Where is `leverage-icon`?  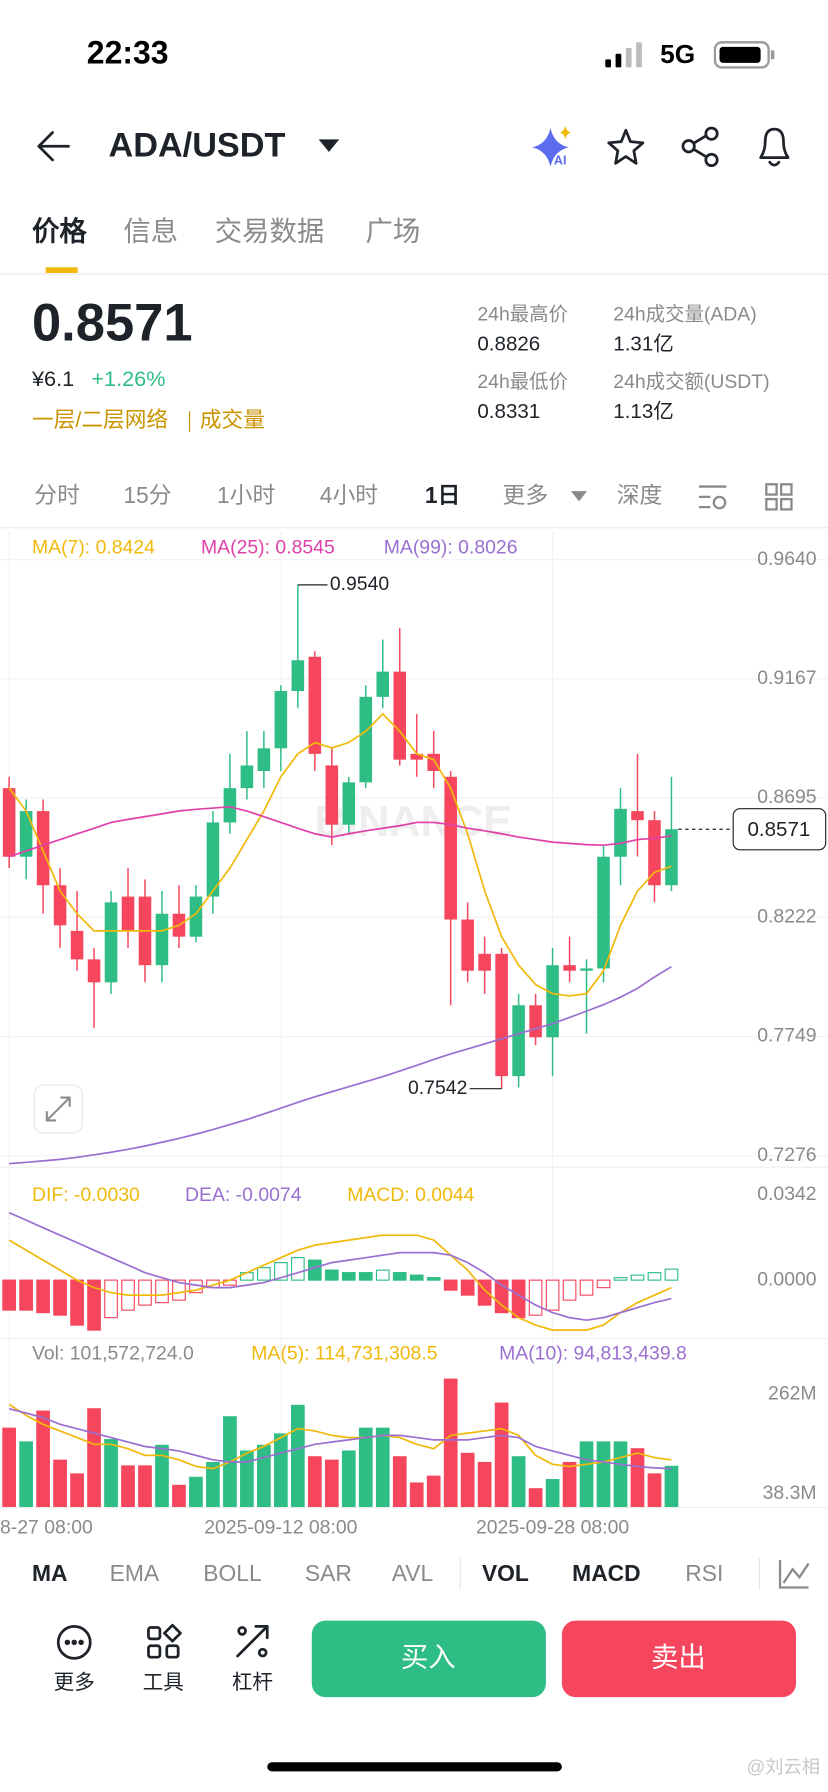
leverage-icon is located at coordinates (252, 1641).